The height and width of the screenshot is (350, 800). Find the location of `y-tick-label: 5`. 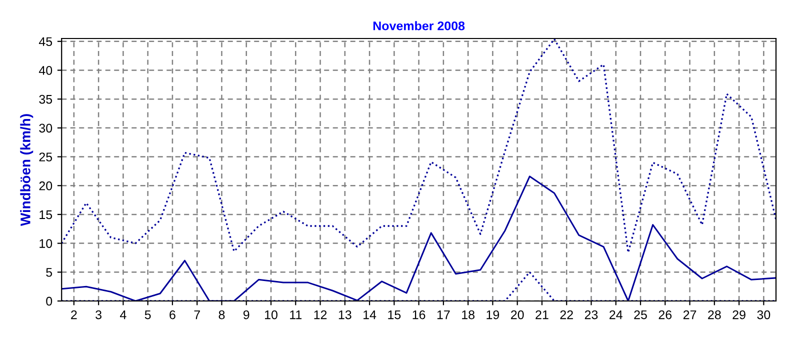

y-tick-label: 5 is located at coordinates (49, 272).